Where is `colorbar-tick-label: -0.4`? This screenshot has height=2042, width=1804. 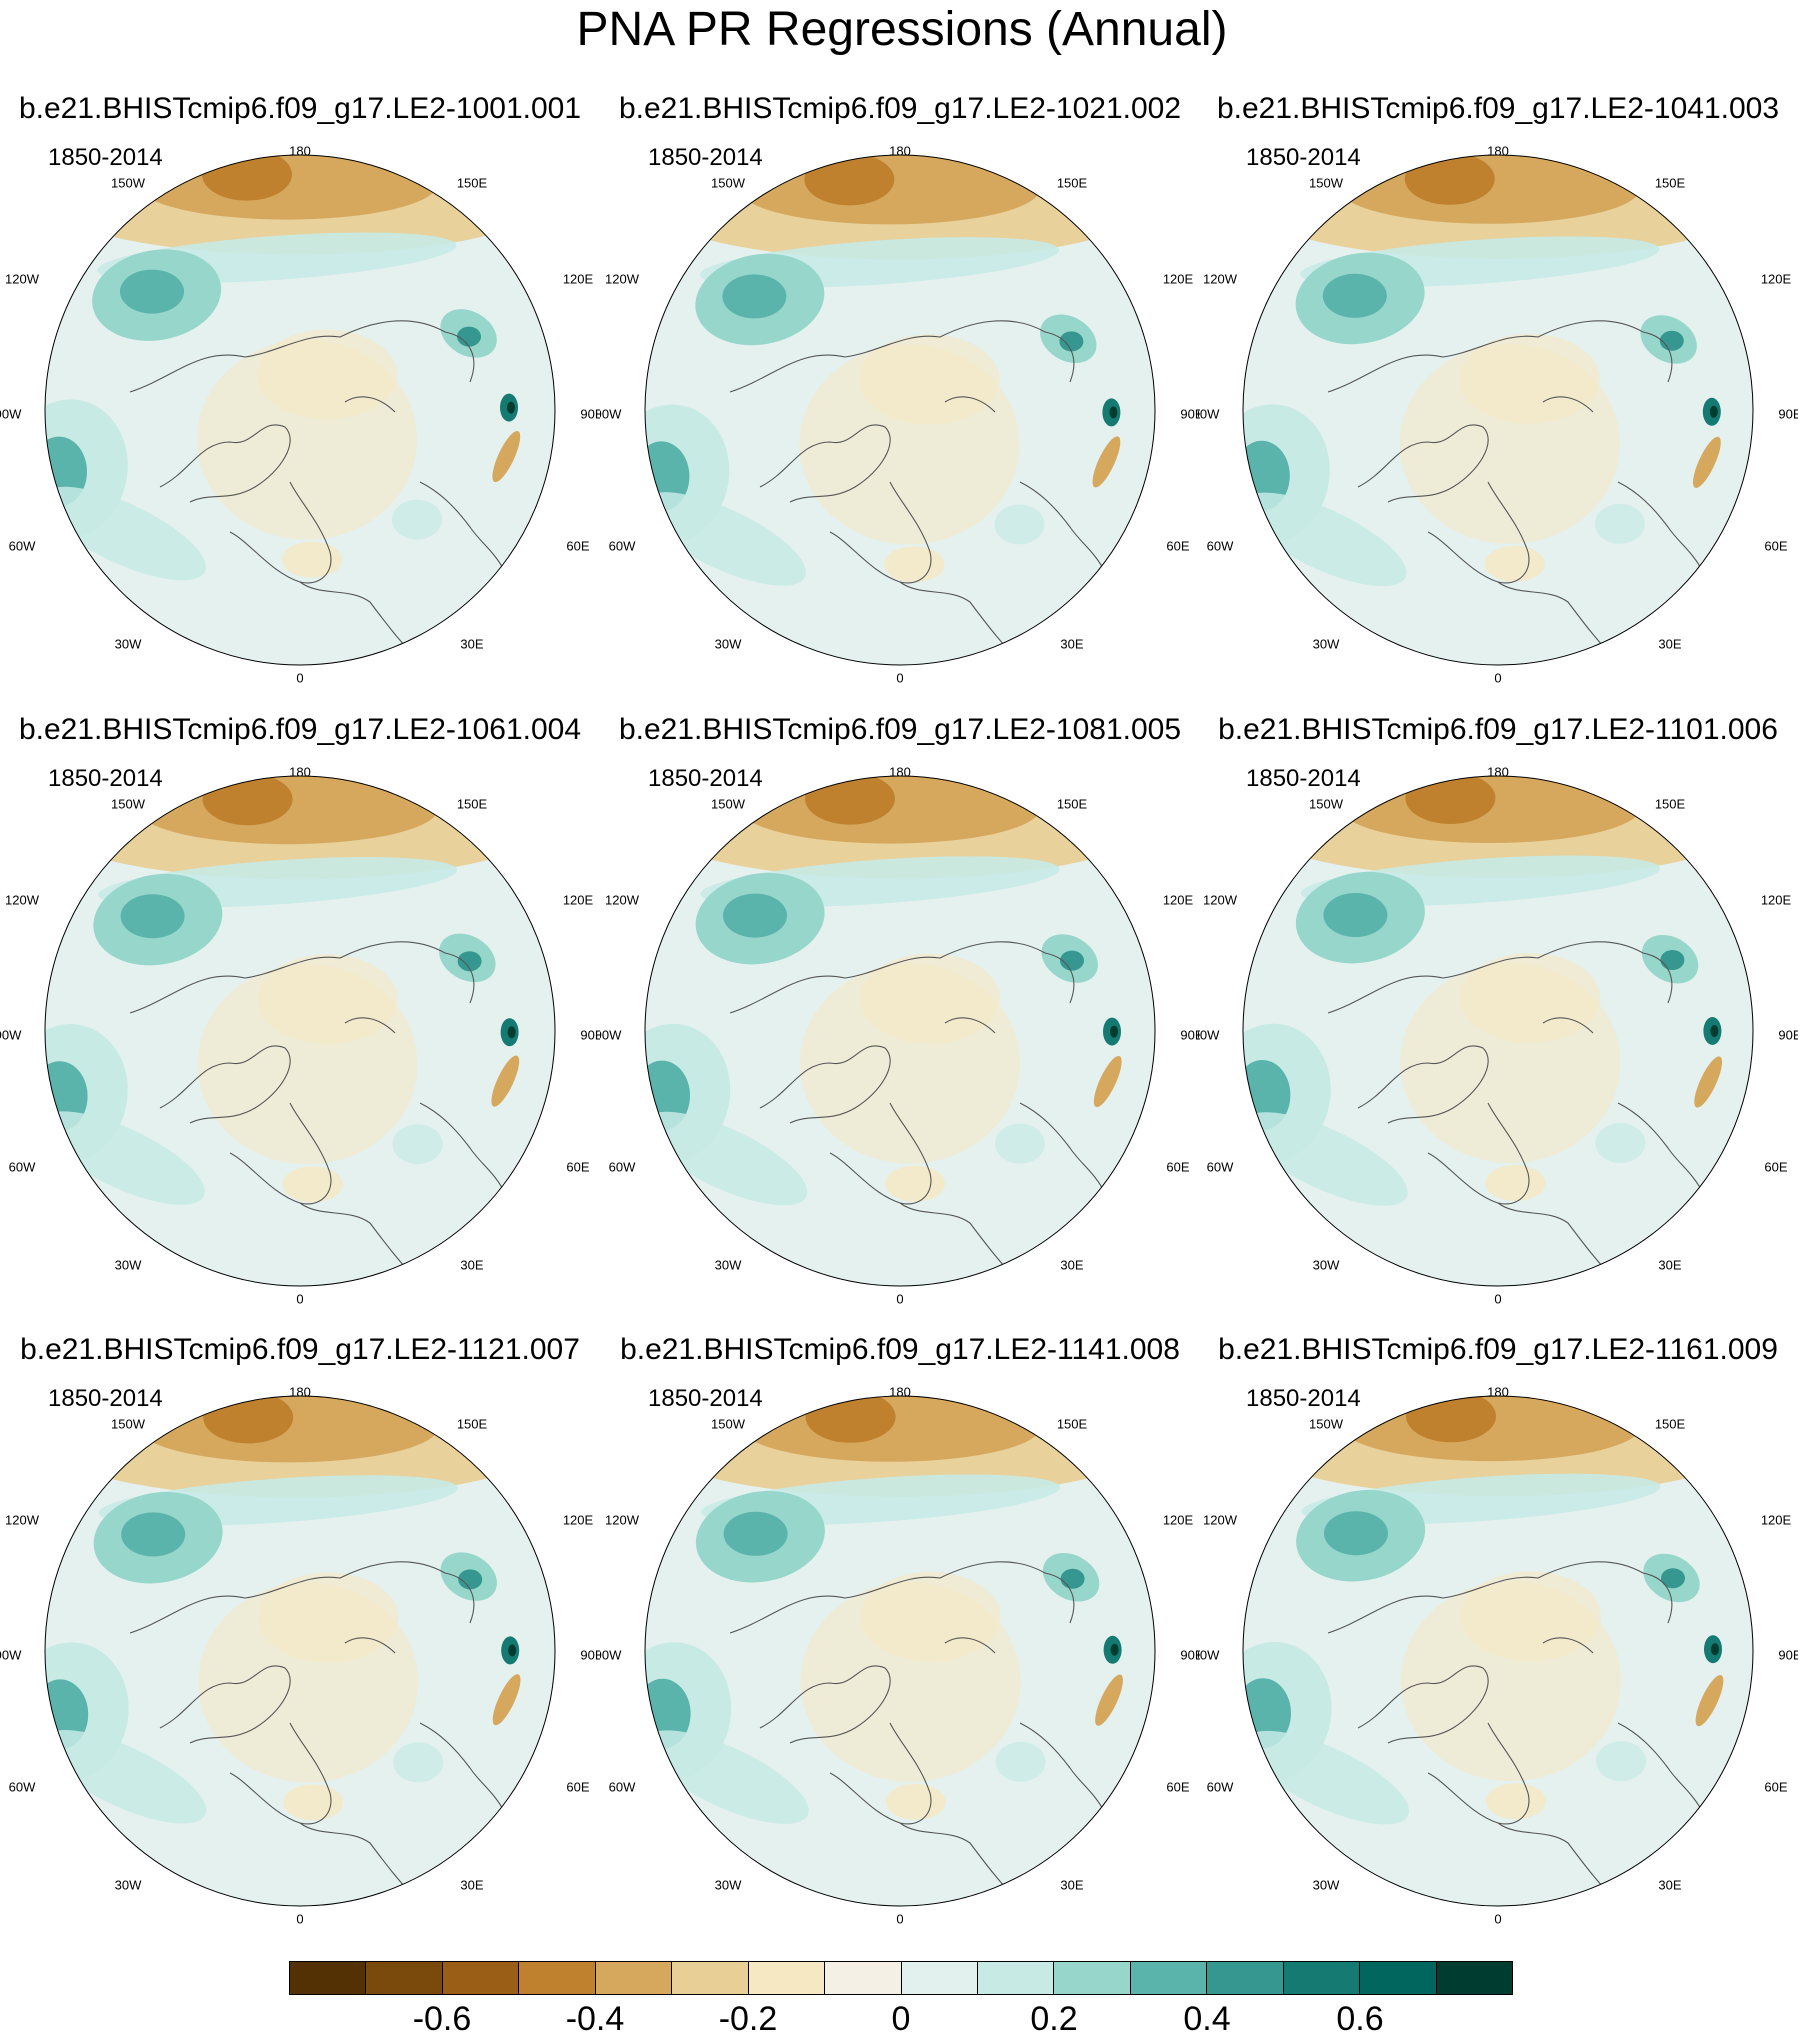 colorbar-tick-label: -0.4 is located at coordinates (595, 2019).